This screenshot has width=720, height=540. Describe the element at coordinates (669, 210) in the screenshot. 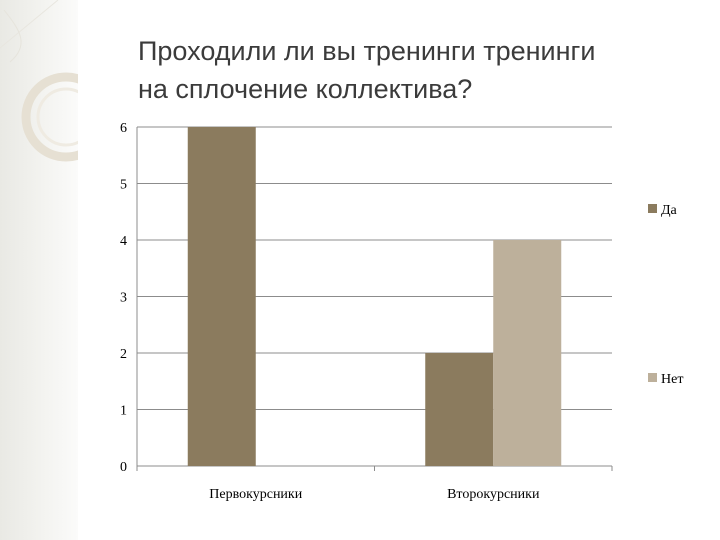

I see `legend-label: Да` at that location.